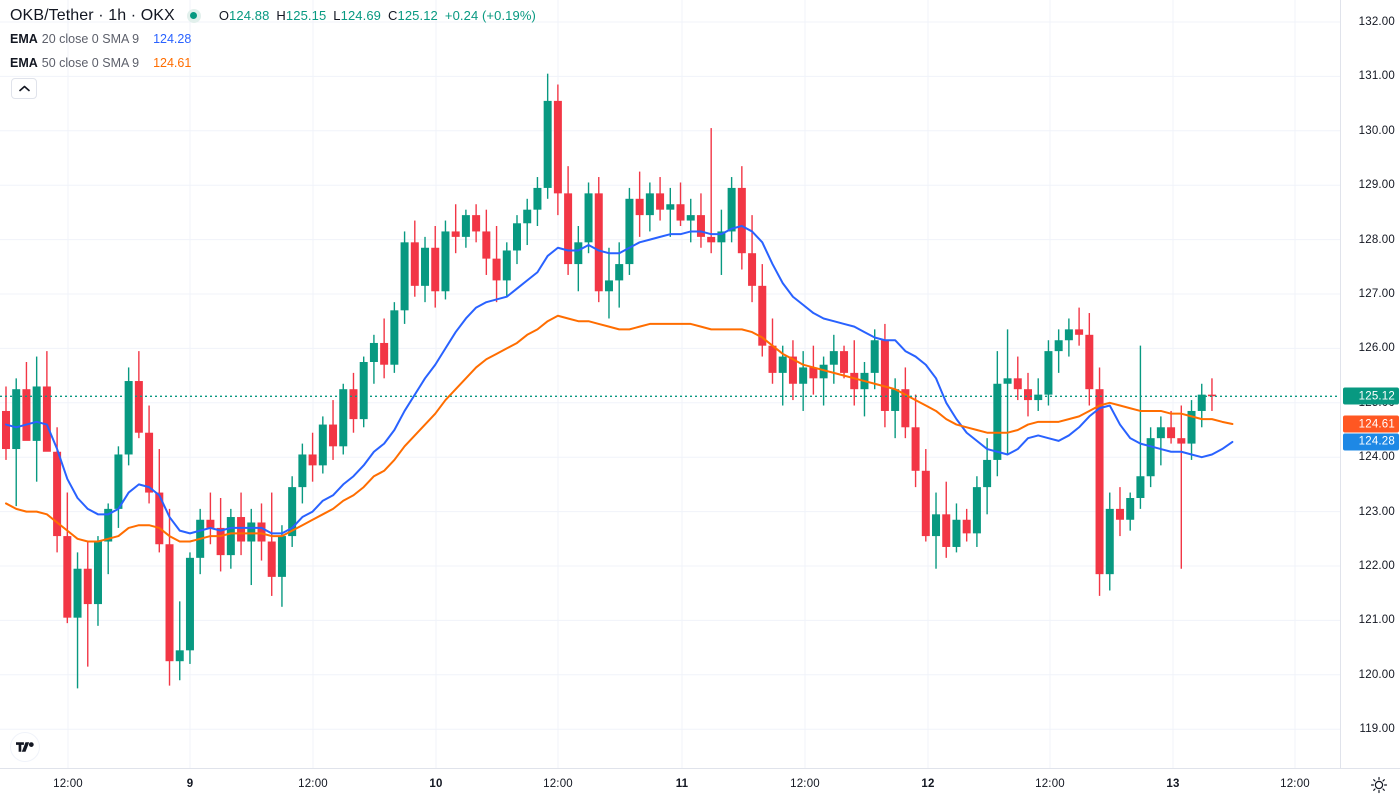  Describe the element at coordinates (337, 15) in the screenshot. I see `low-label: L` at that location.